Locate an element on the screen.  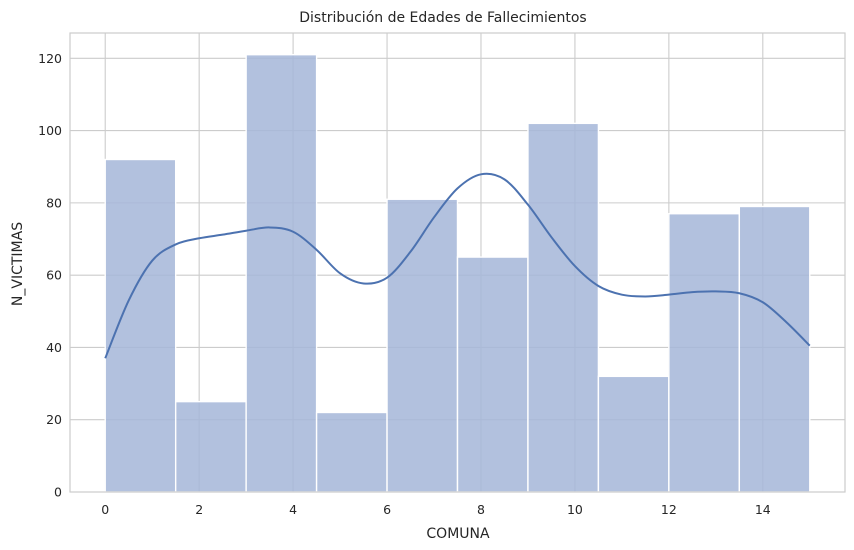
y-tick-label-120: 120 is located at coordinates (50, 58).